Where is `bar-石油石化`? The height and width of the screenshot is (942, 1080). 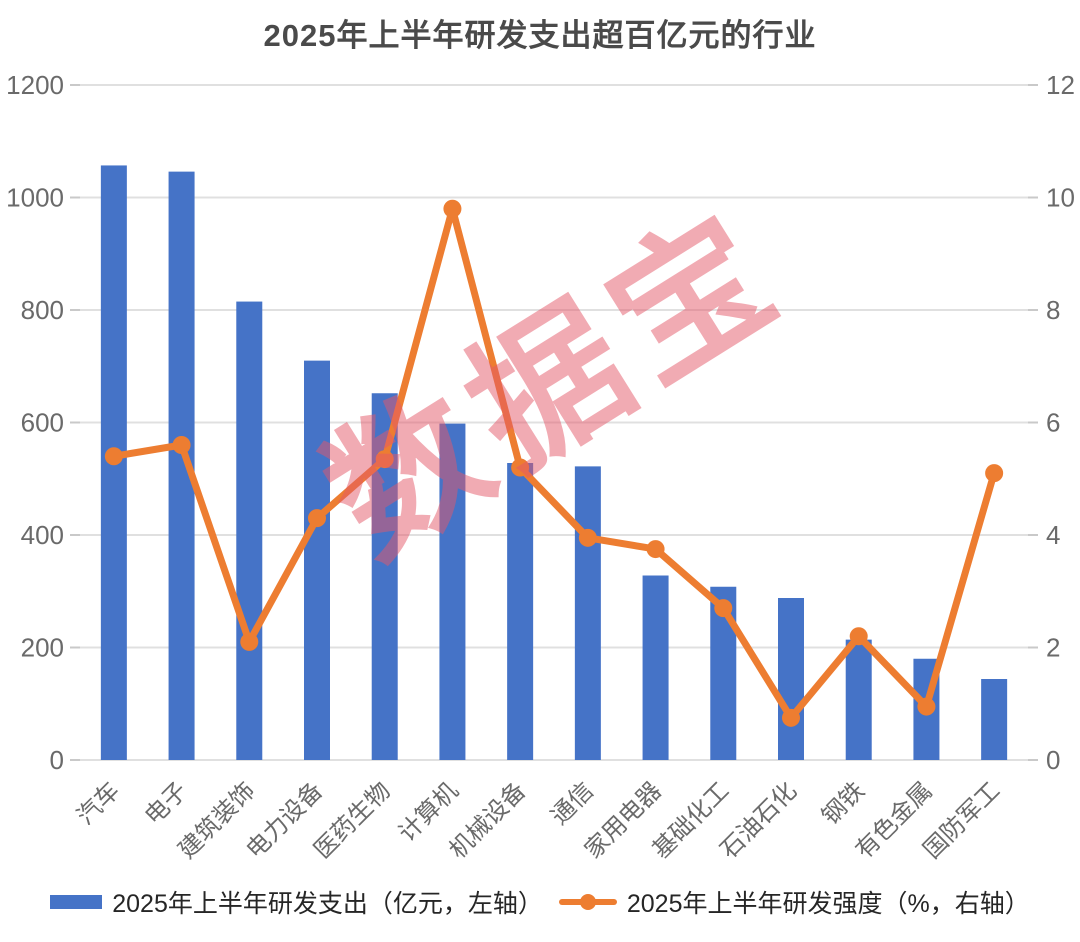
bar-石油石化 is located at coordinates (791, 679).